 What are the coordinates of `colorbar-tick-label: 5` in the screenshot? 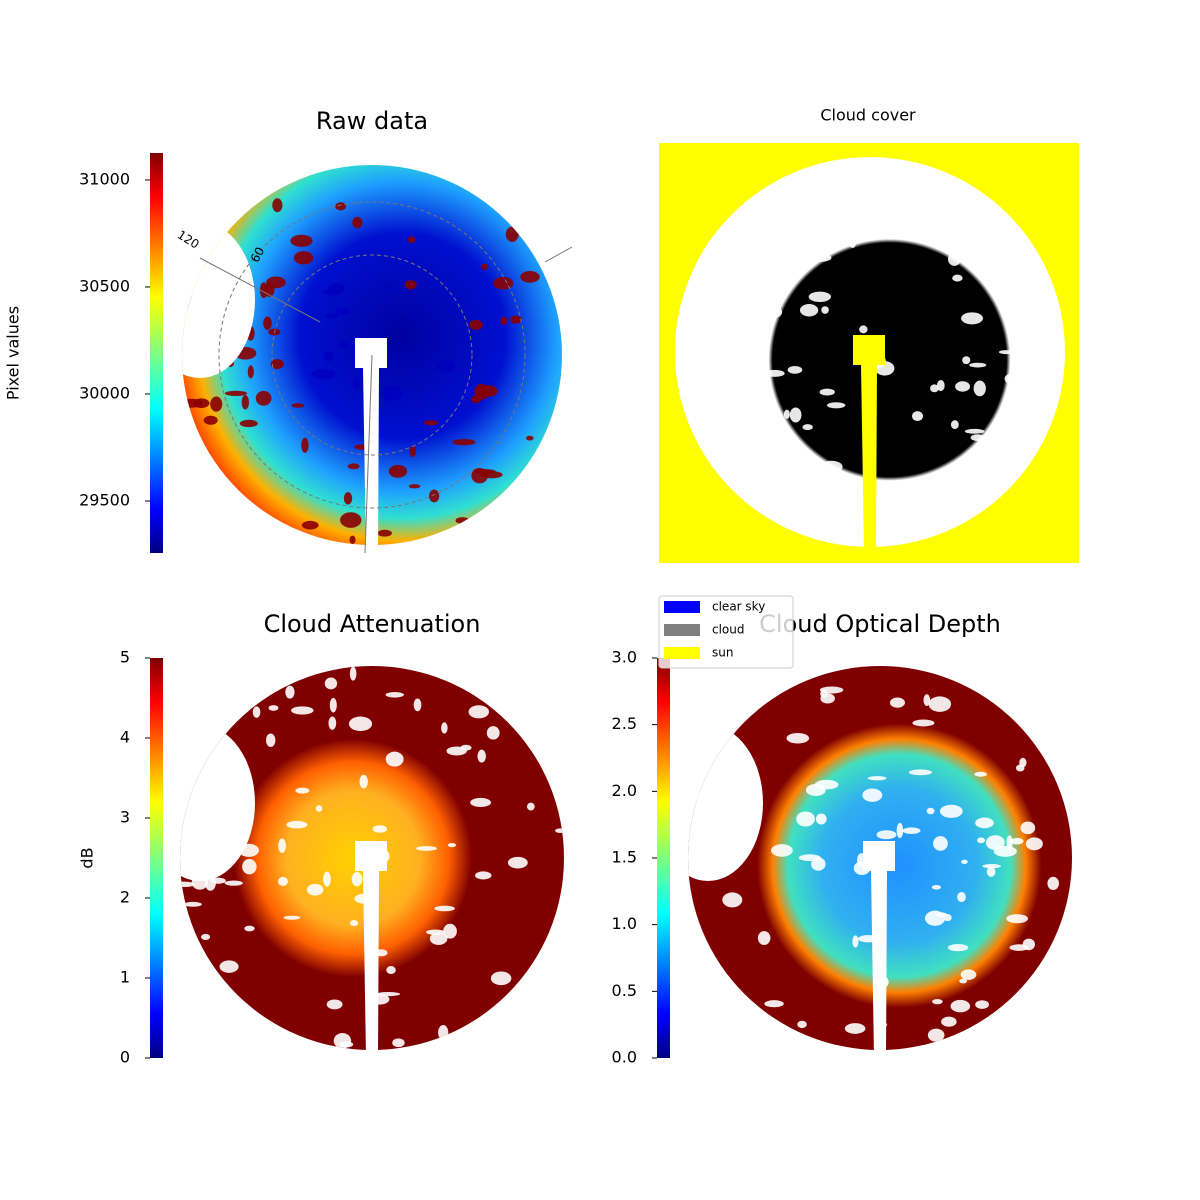 It's located at (125, 657).